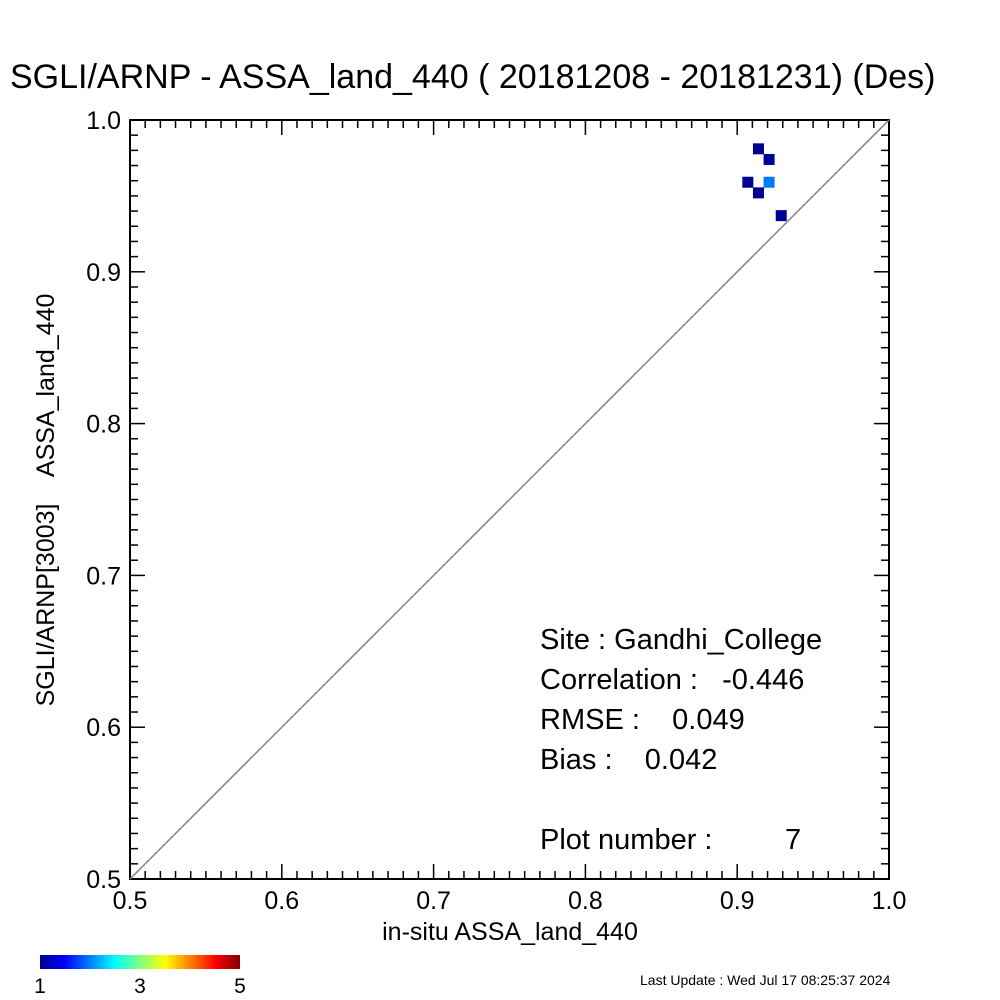  I want to click on stat-bias: Bias : 0.042, so click(628, 760).